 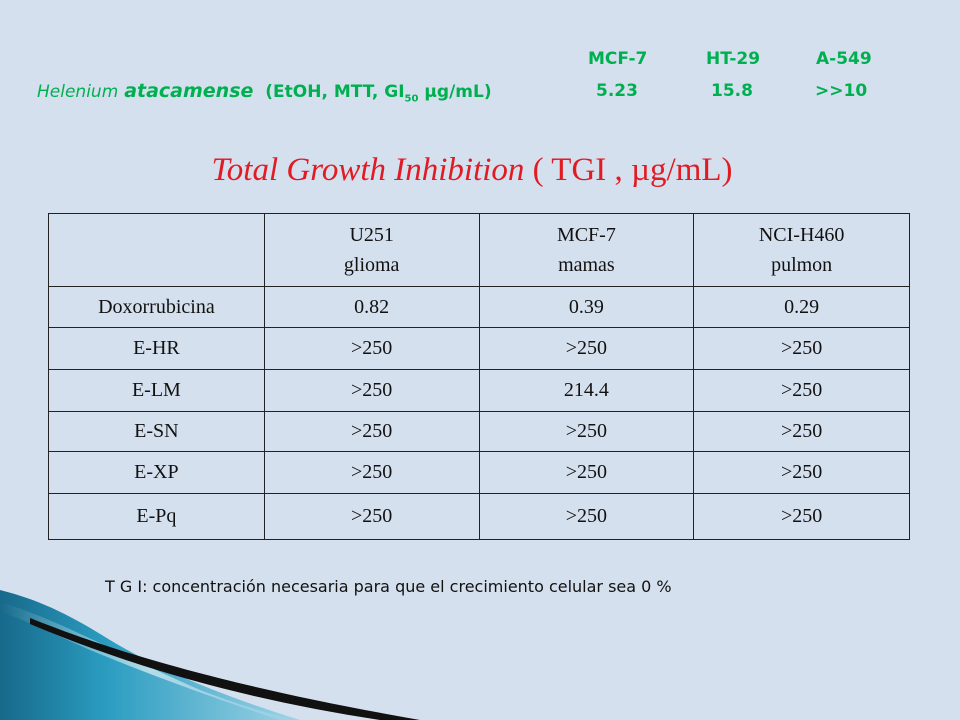 I want to click on decorative-swoosh, so click(x=210, y=655).